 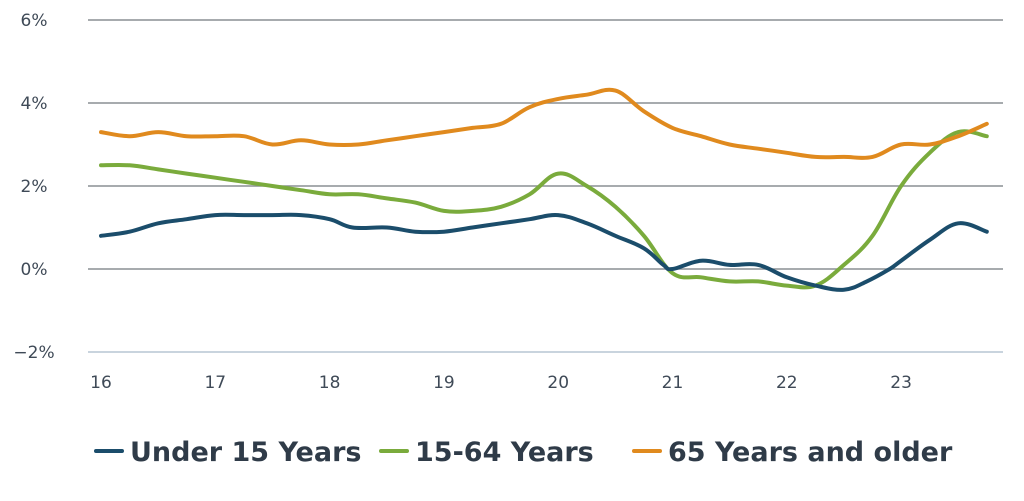 What do you see at coordinates (101, 383) in the screenshot?
I see `x-tick-label-0: 16` at bounding box center [101, 383].